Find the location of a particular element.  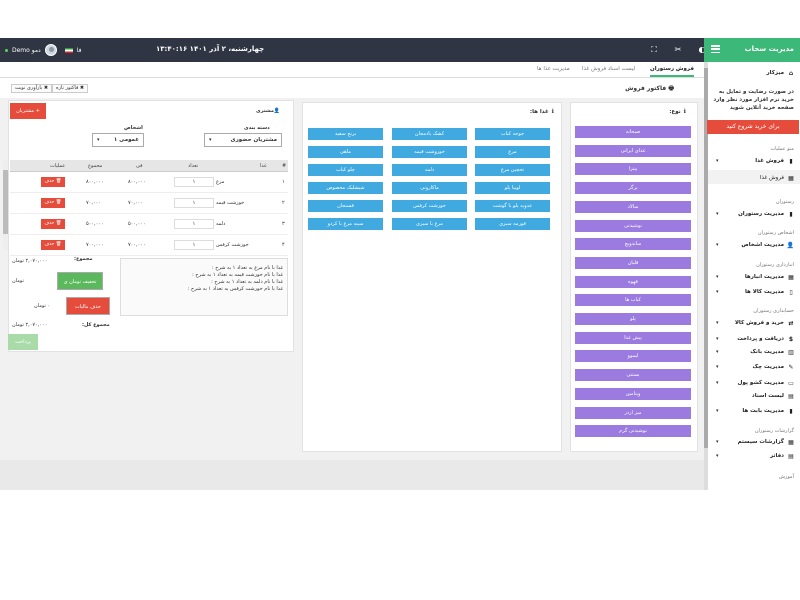

category-button: نوشیدنی گرم is located at coordinates (633, 431).